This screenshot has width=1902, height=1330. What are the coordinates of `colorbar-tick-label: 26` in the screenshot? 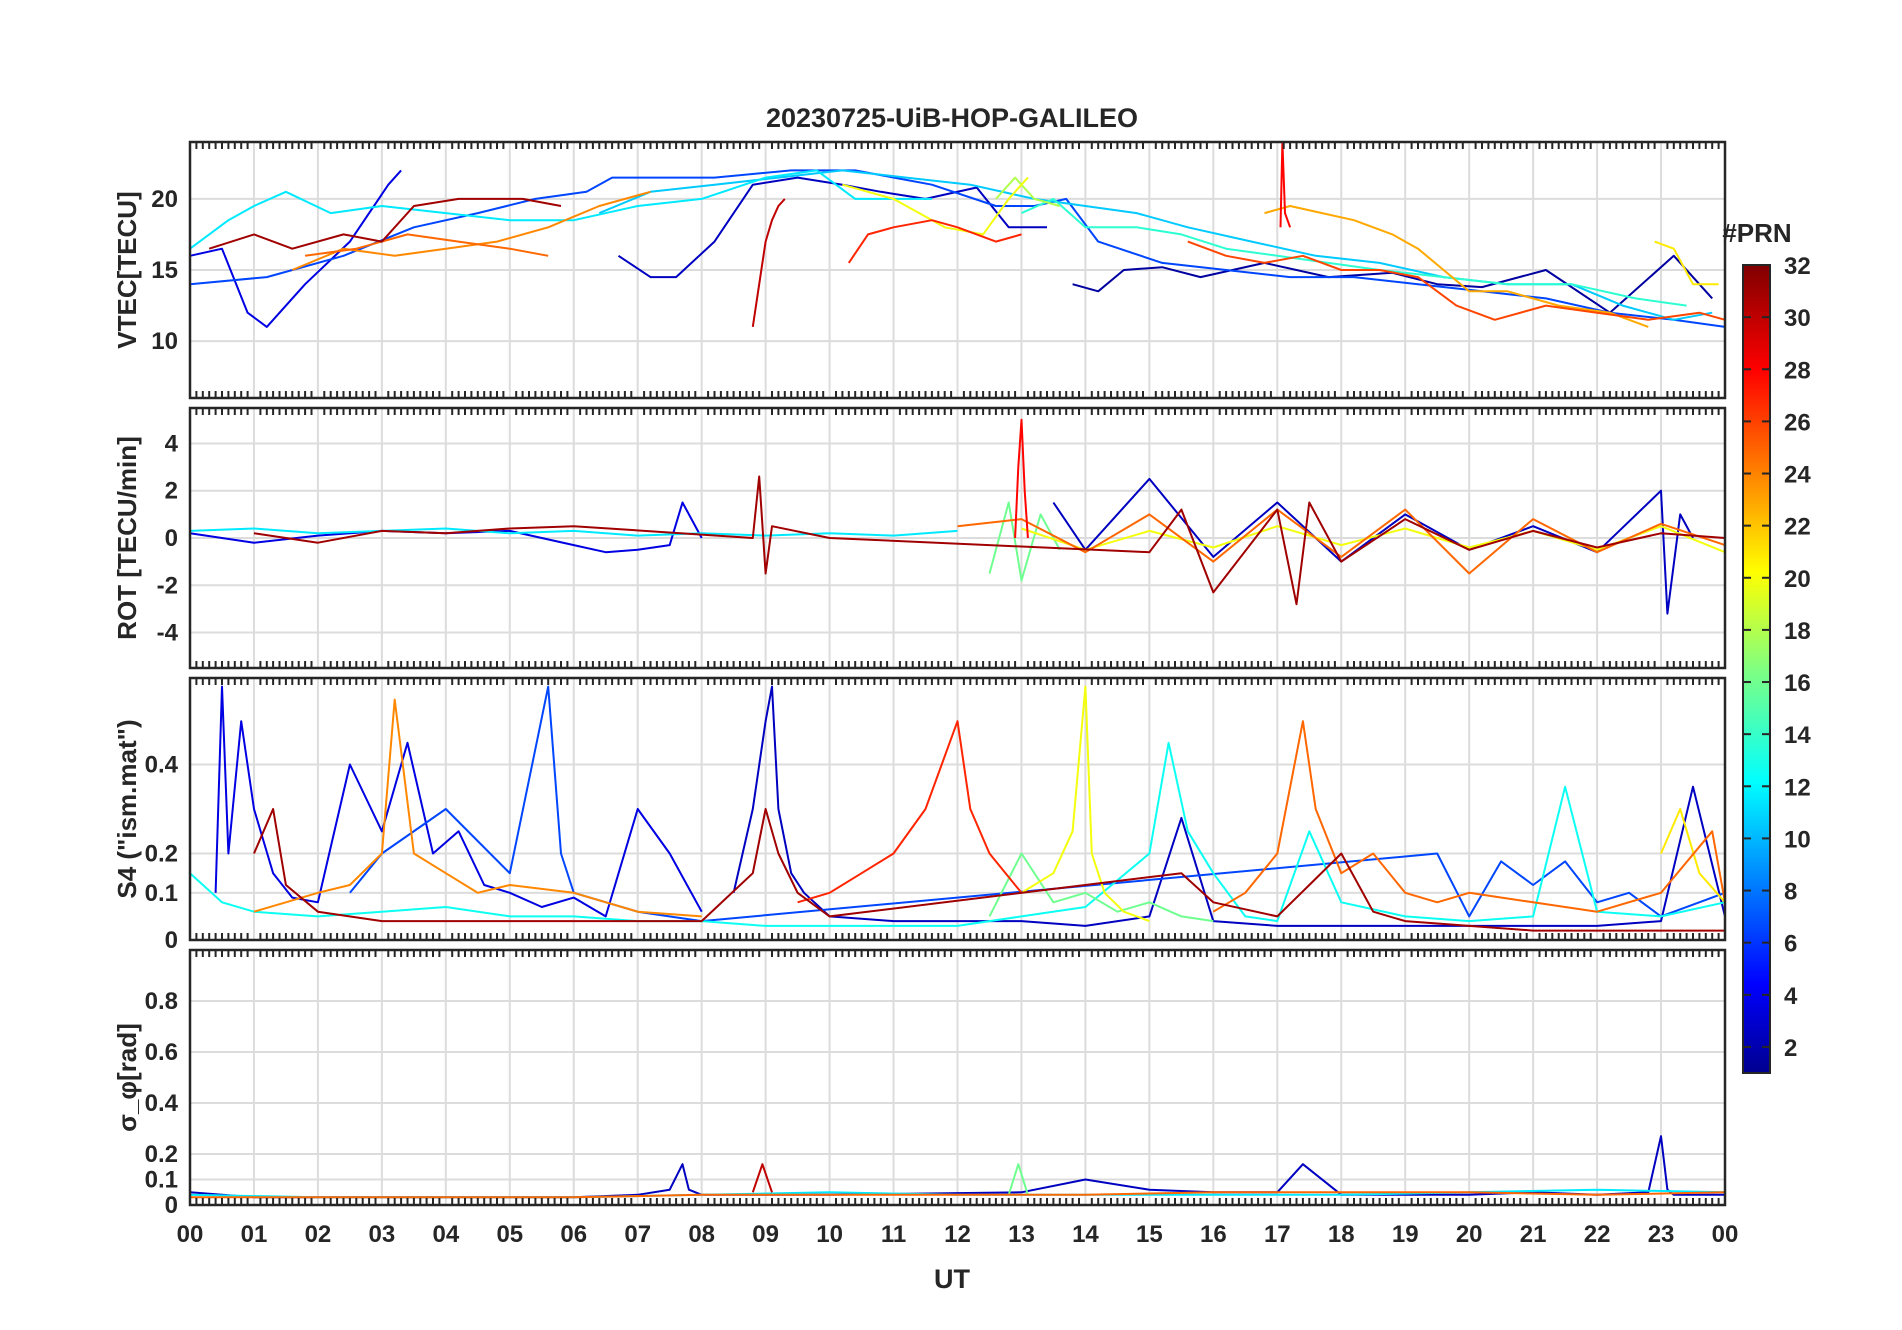 It's located at (1797, 422).